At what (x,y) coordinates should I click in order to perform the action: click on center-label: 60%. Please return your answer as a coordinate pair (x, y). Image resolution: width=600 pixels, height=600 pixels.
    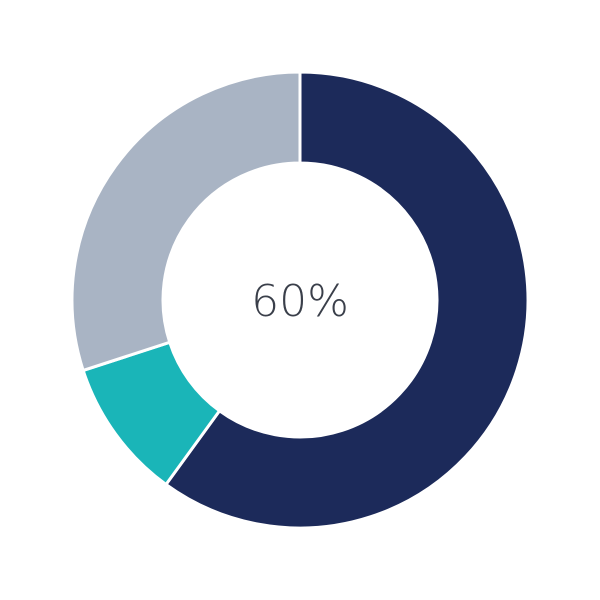
    Looking at the image, I should click on (300, 301).